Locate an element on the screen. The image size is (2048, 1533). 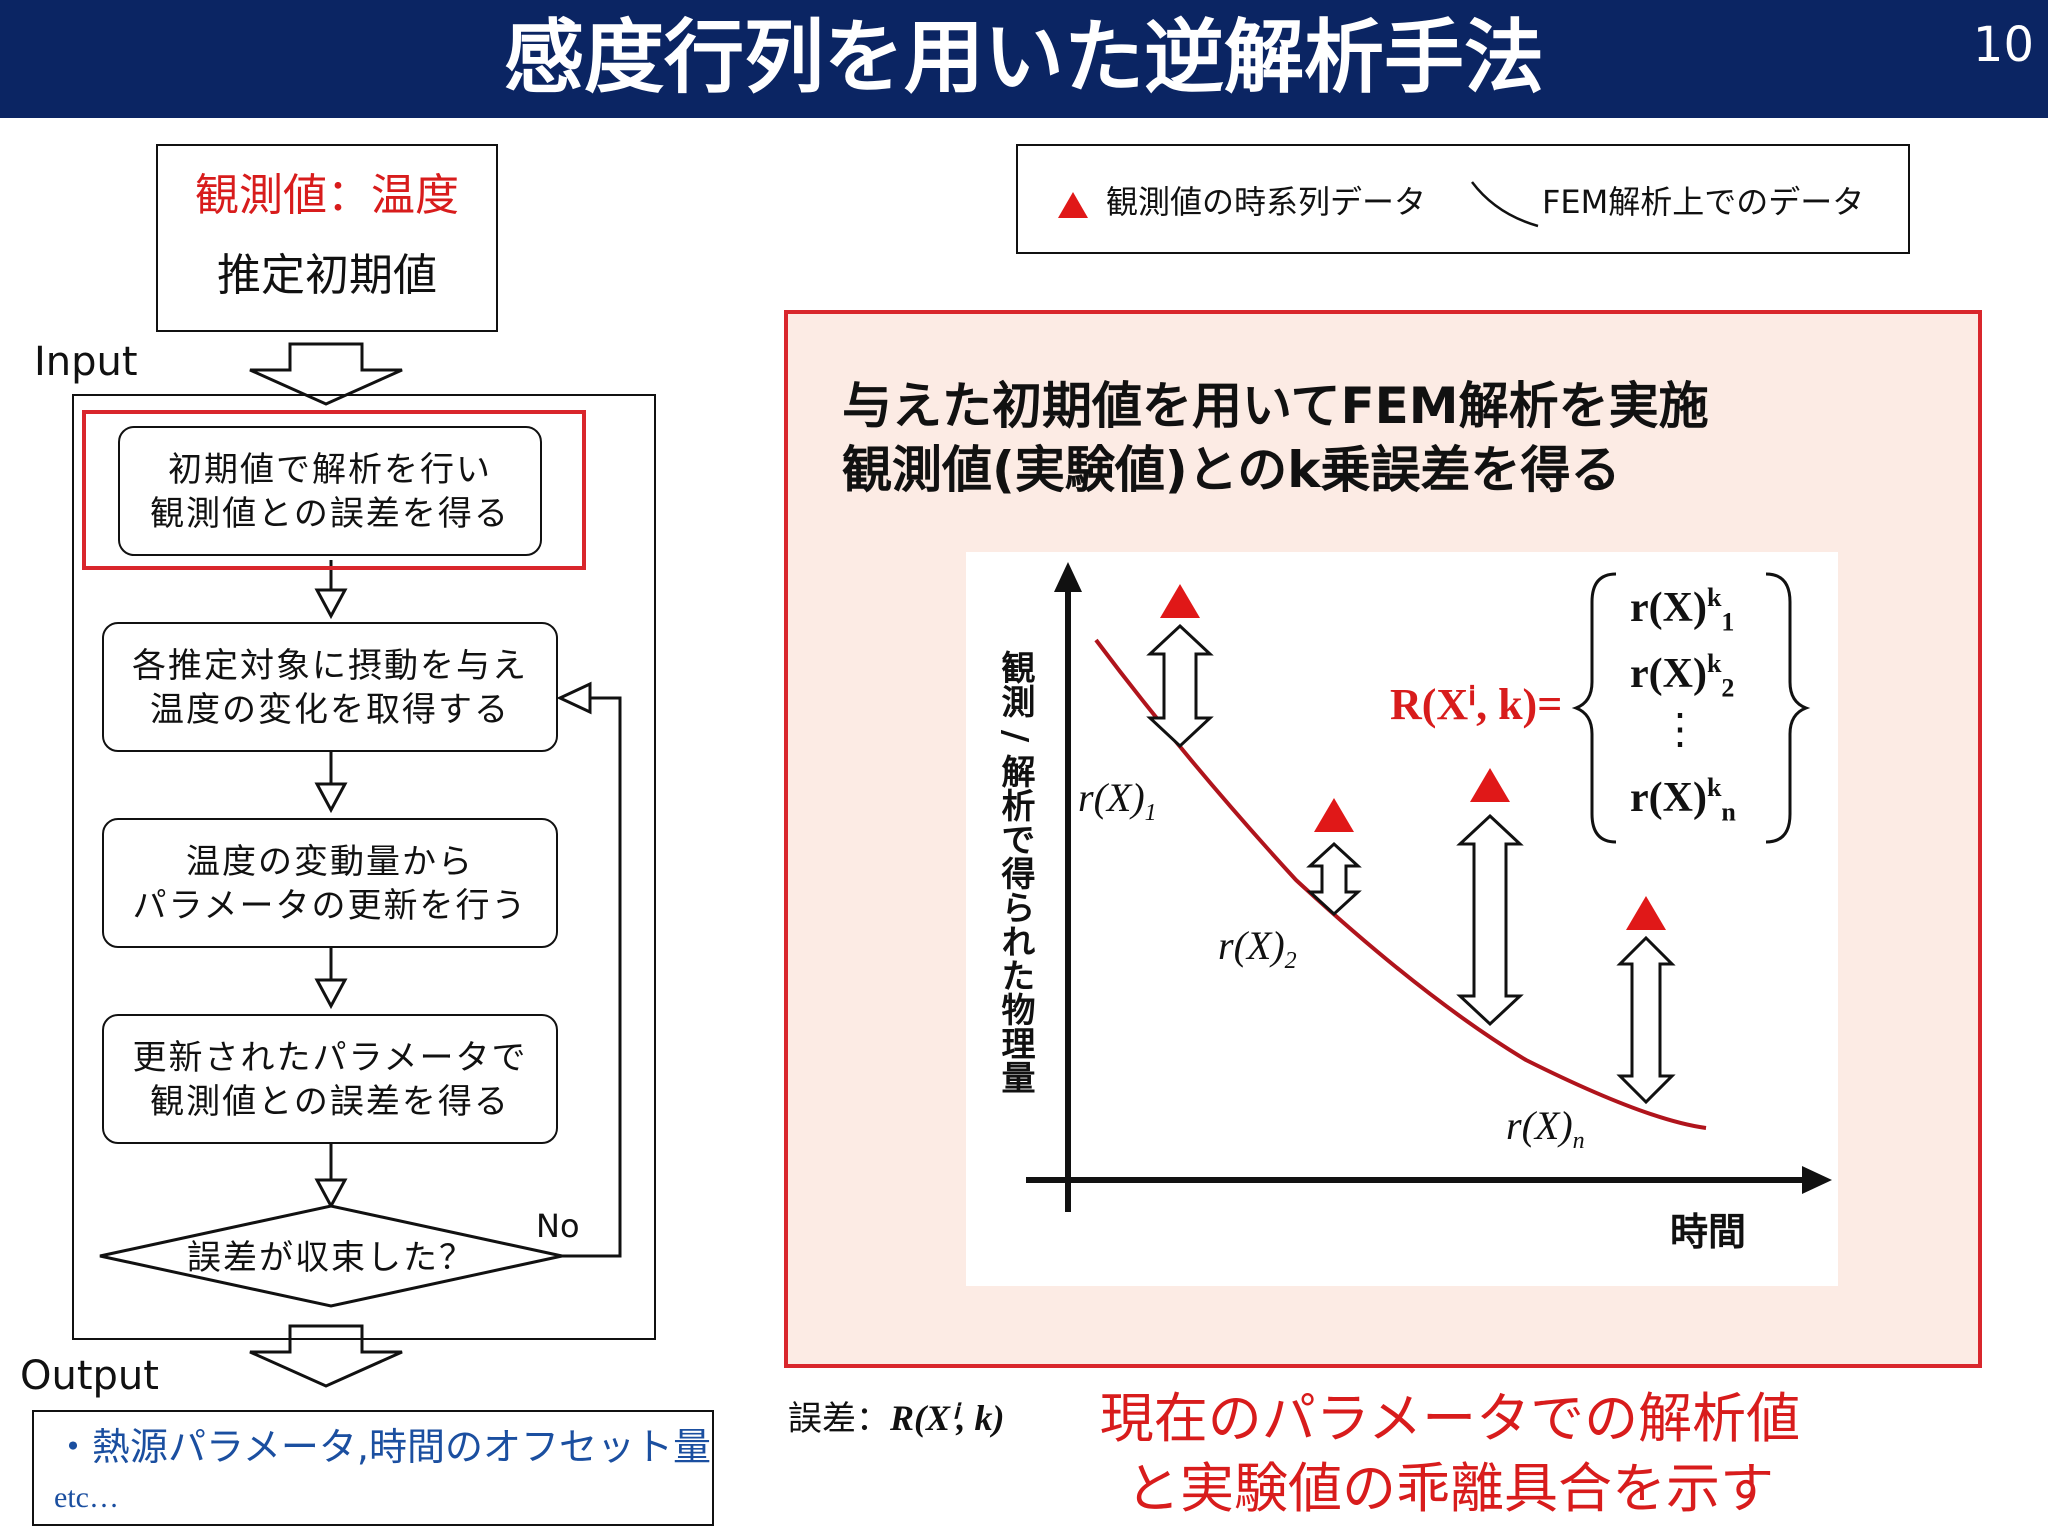
vector-entry-1-main: r(X) is located at coordinates (1668, 608).